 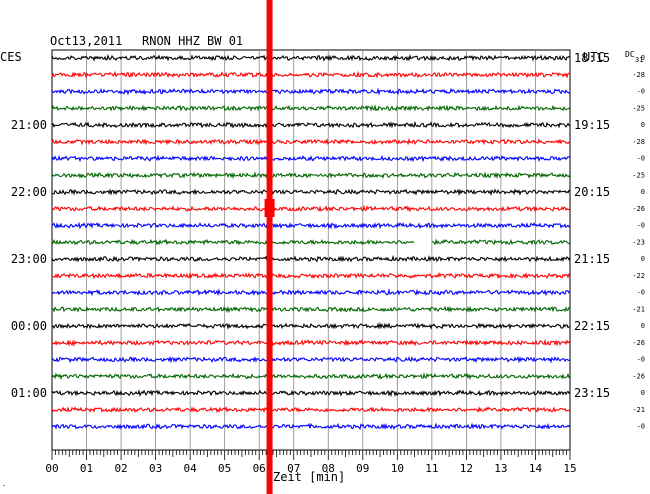 What do you see at coordinates (309, 477) in the screenshot?
I see `x-axis-title: Zeit [min]` at bounding box center [309, 477].